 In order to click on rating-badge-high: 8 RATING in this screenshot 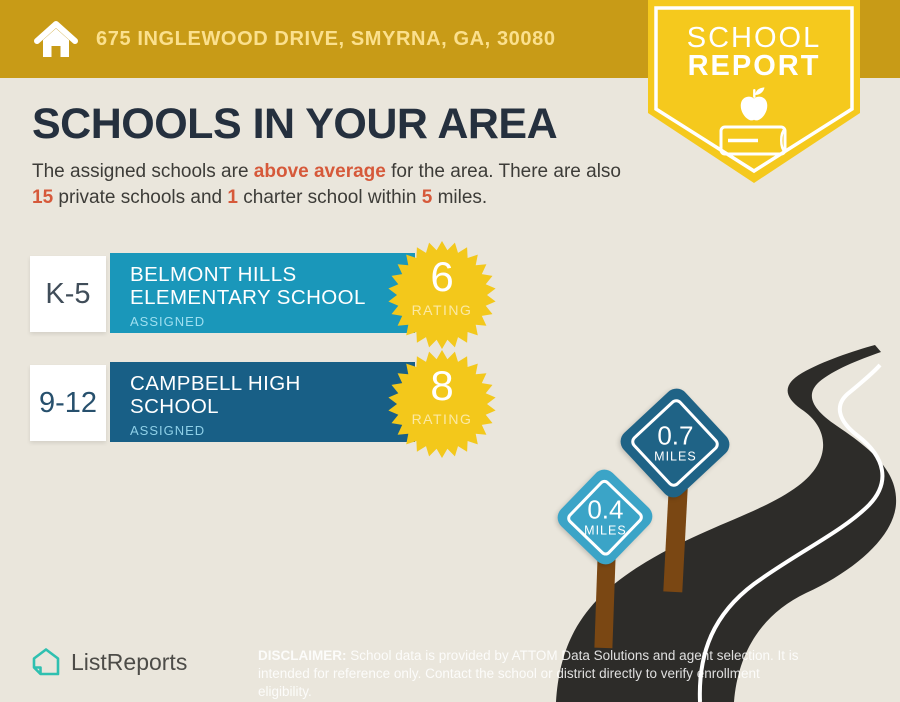, I will do `click(442, 404)`.